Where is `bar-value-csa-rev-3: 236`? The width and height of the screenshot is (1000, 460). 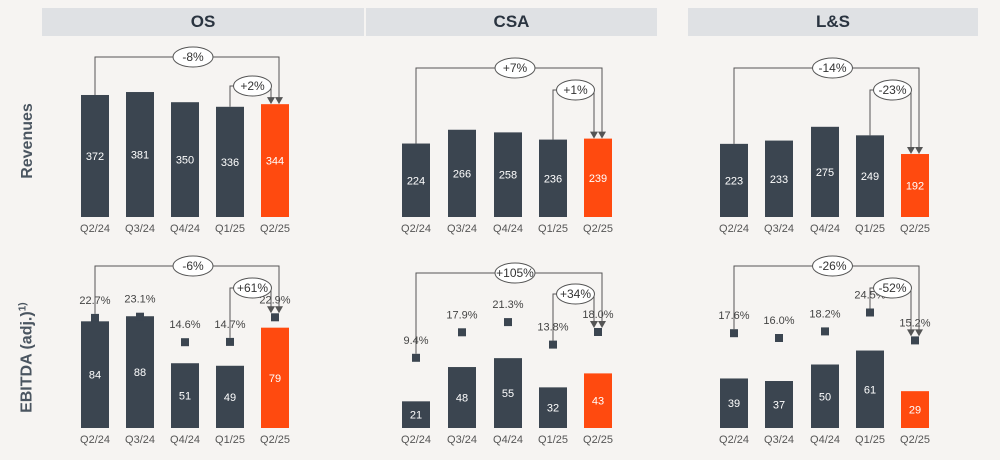
bar-value-csa-rev-3: 236 is located at coordinates (553, 179).